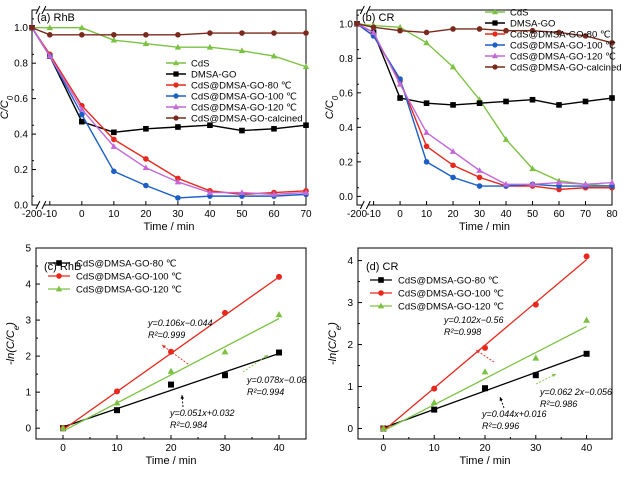  I want to click on fit-equation: y=0.102x−0.56, so click(473, 320).